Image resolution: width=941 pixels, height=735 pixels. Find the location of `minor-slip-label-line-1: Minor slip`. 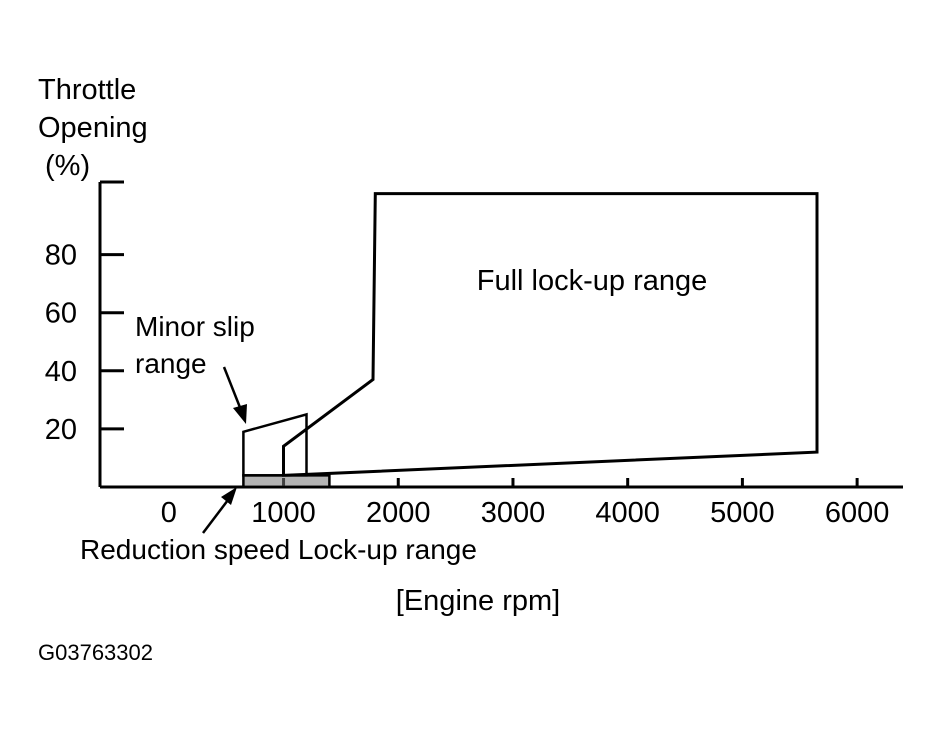

minor-slip-label-line-1: Minor slip is located at coordinates (195, 326).